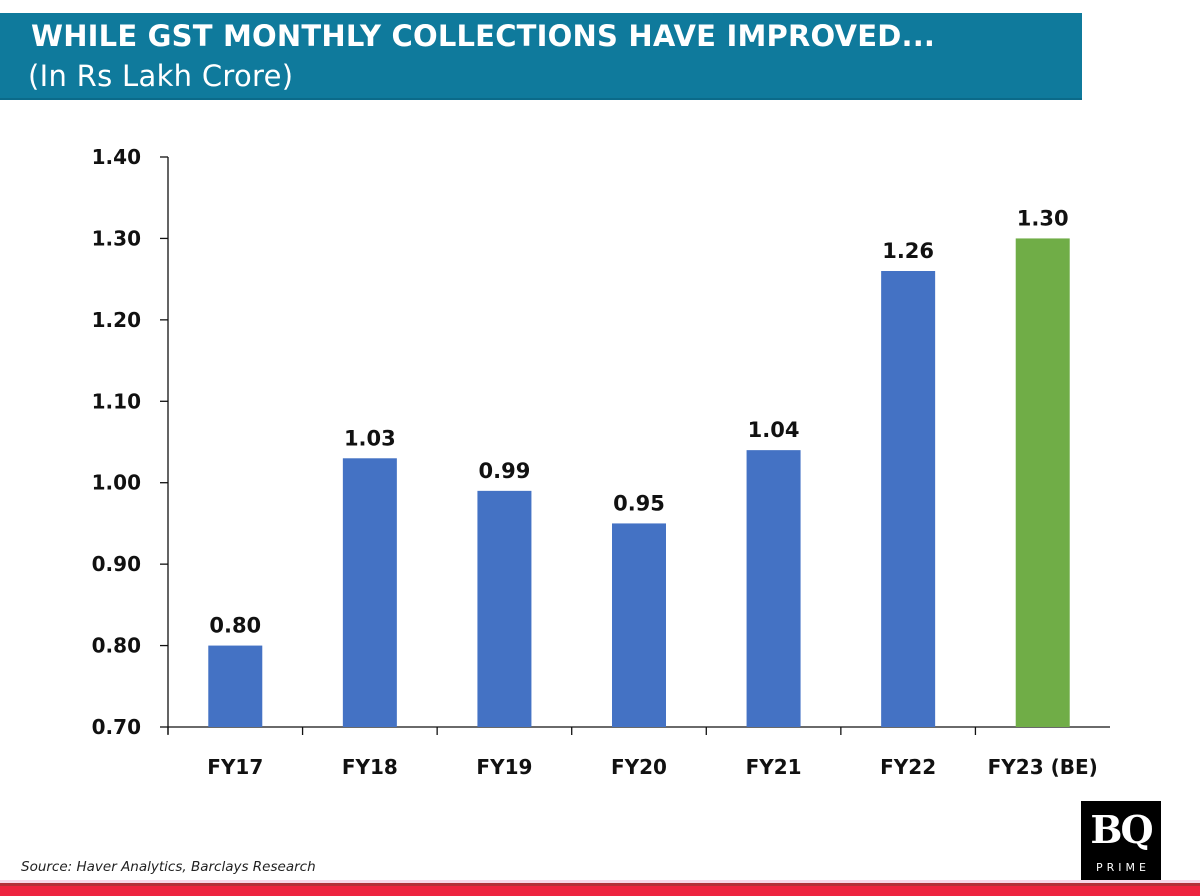 This screenshot has width=1200, height=896. I want to click on y-tick-label: 0.70, so click(116, 727).